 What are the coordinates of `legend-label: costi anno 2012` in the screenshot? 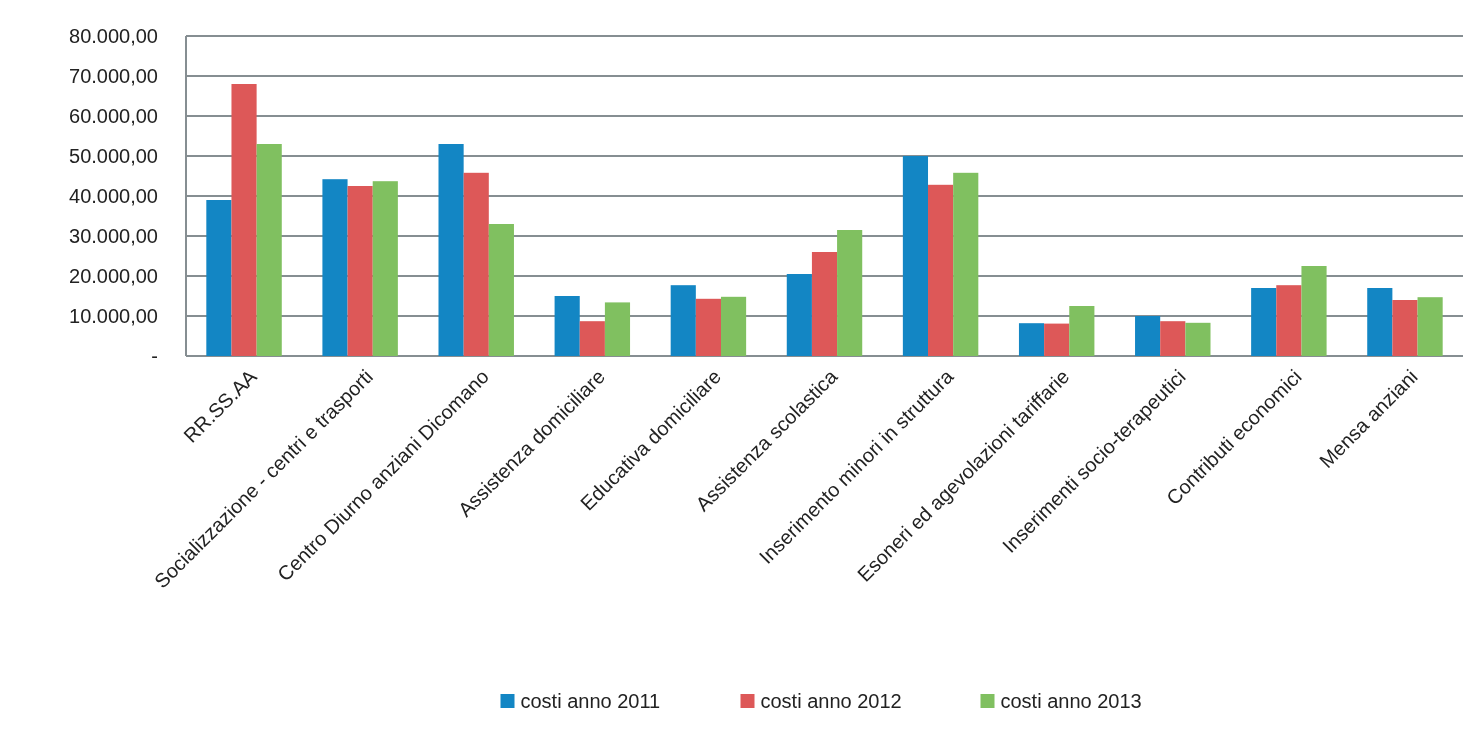 It's located at (831, 701).